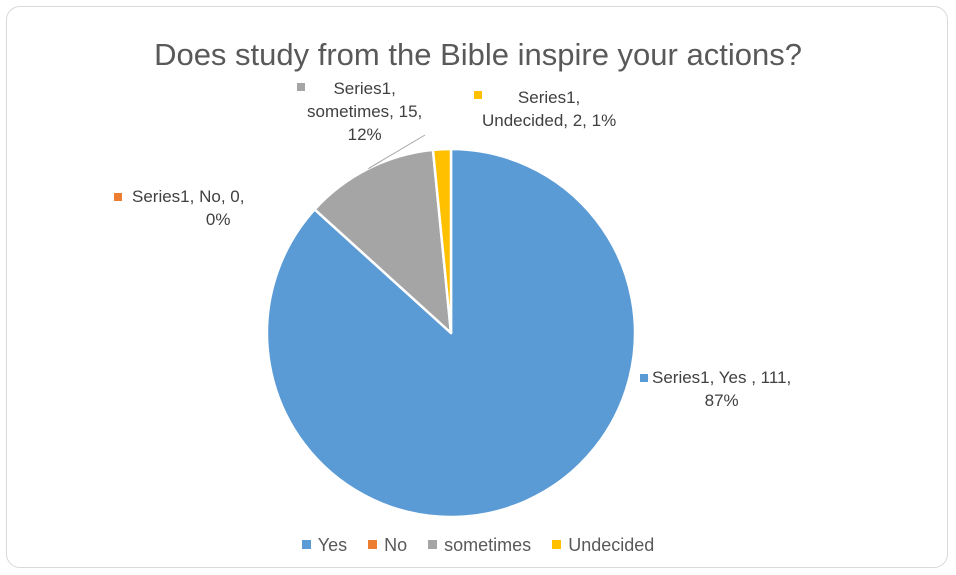  Describe the element at coordinates (545, 109) in the screenshot. I see `data-label-undecided: Series1, Undecided, 2, 1%` at that location.